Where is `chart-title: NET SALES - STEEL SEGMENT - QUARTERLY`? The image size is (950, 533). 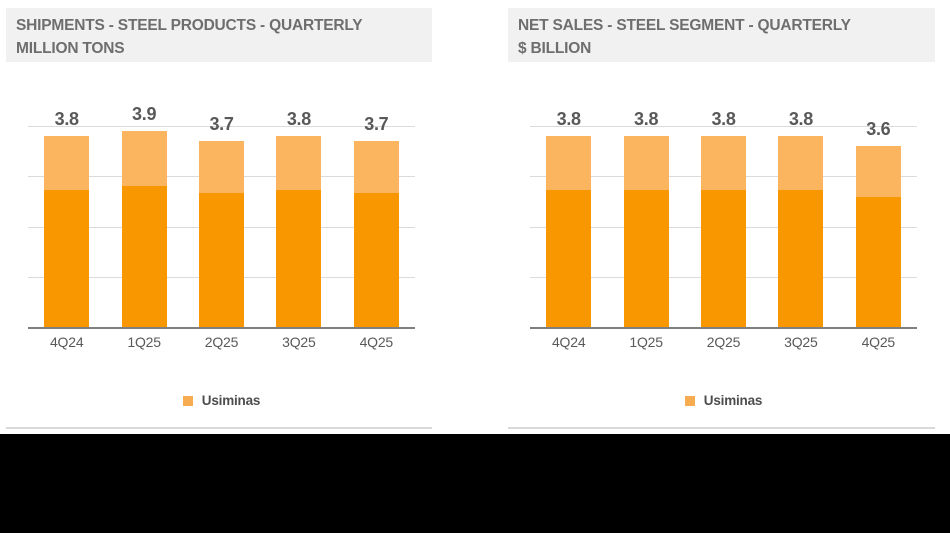
chart-title: NET SALES - STEEL SEGMENT - QUARTERLY is located at coordinates (684, 25).